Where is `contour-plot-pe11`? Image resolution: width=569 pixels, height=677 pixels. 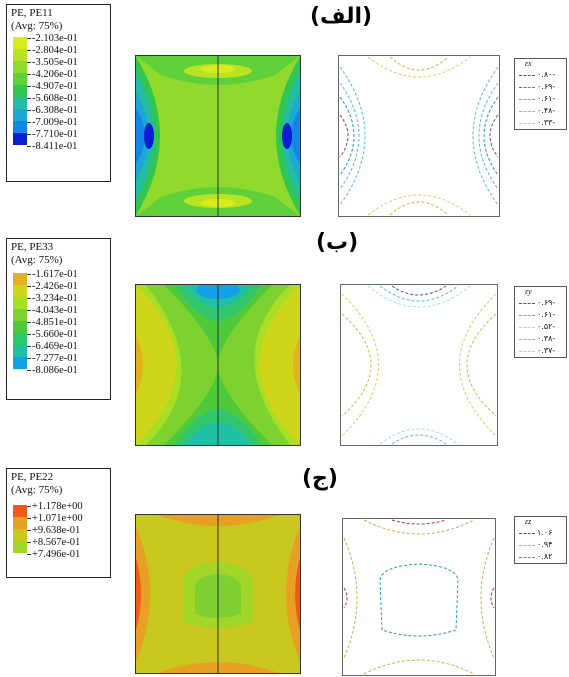 contour-plot-pe11 is located at coordinates (218, 136).